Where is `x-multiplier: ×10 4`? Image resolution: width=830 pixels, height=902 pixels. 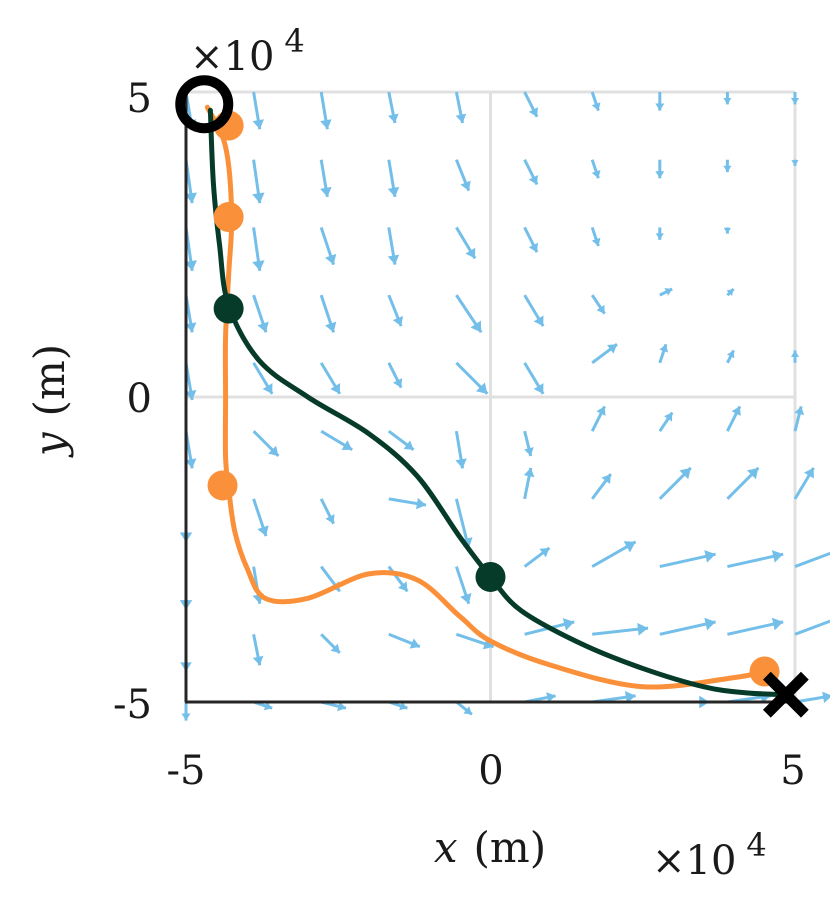
x-multiplier: ×10 4 is located at coordinates (709, 855).